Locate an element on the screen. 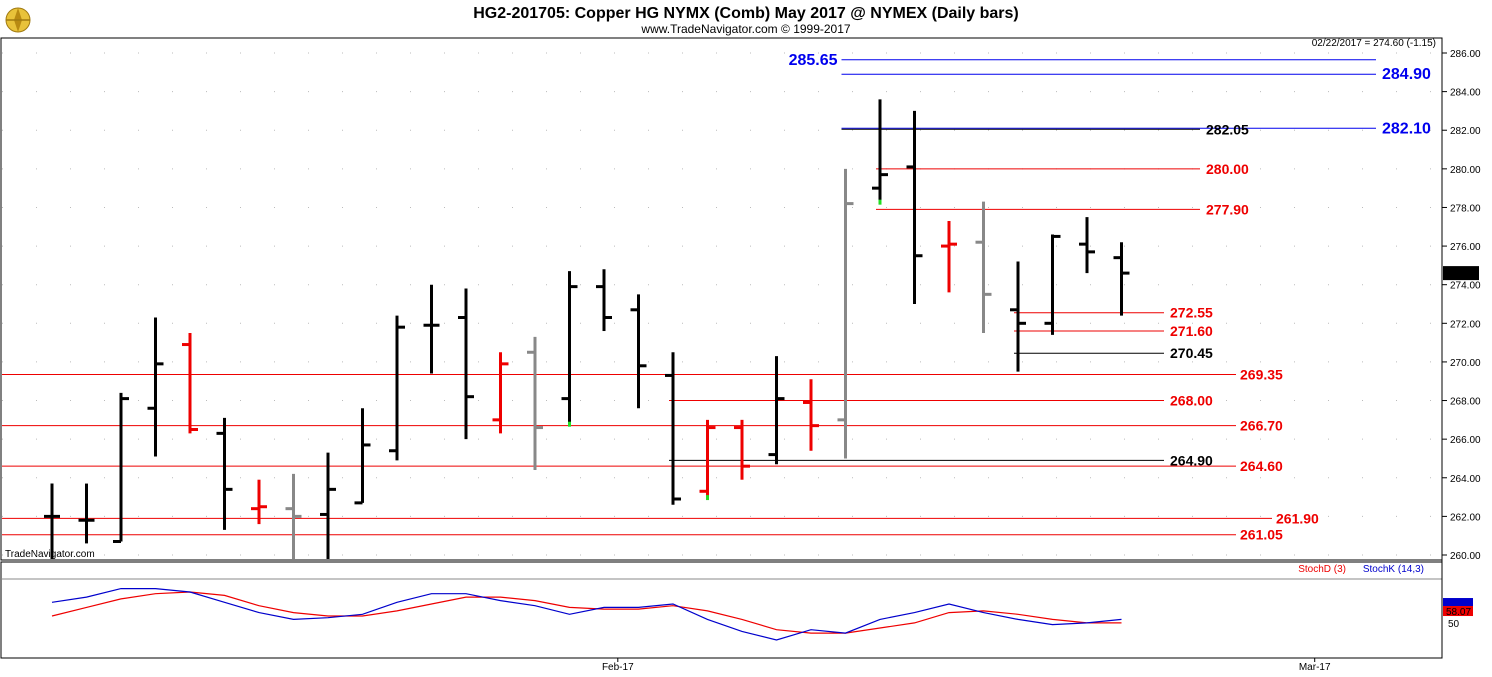 The height and width of the screenshot is (677, 1492). indicator-value-label: 58.07 is located at coordinates (1458, 612).